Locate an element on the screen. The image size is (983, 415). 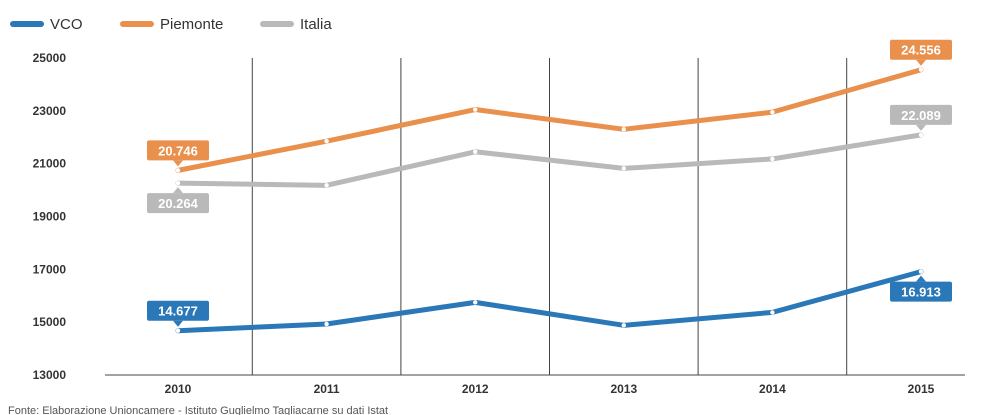
y-tick-label: 21000 is located at coordinates (50, 164).